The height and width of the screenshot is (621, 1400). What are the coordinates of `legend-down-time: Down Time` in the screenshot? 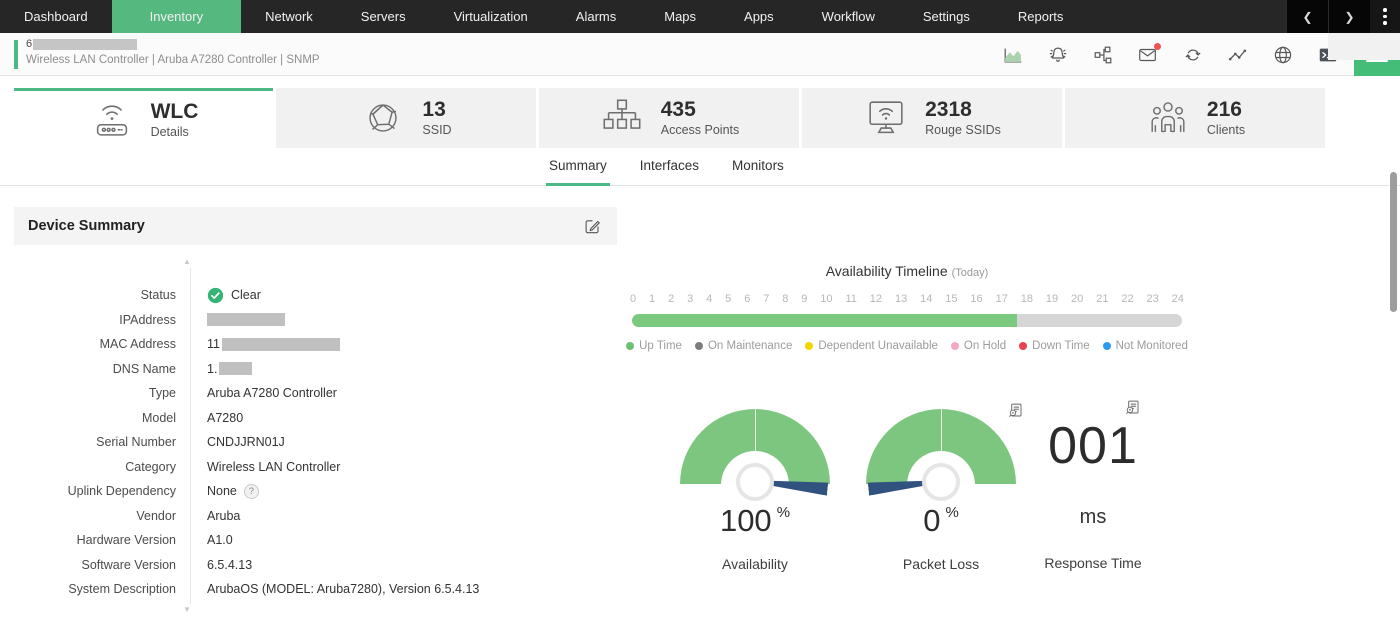 It's located at (1054, 346).